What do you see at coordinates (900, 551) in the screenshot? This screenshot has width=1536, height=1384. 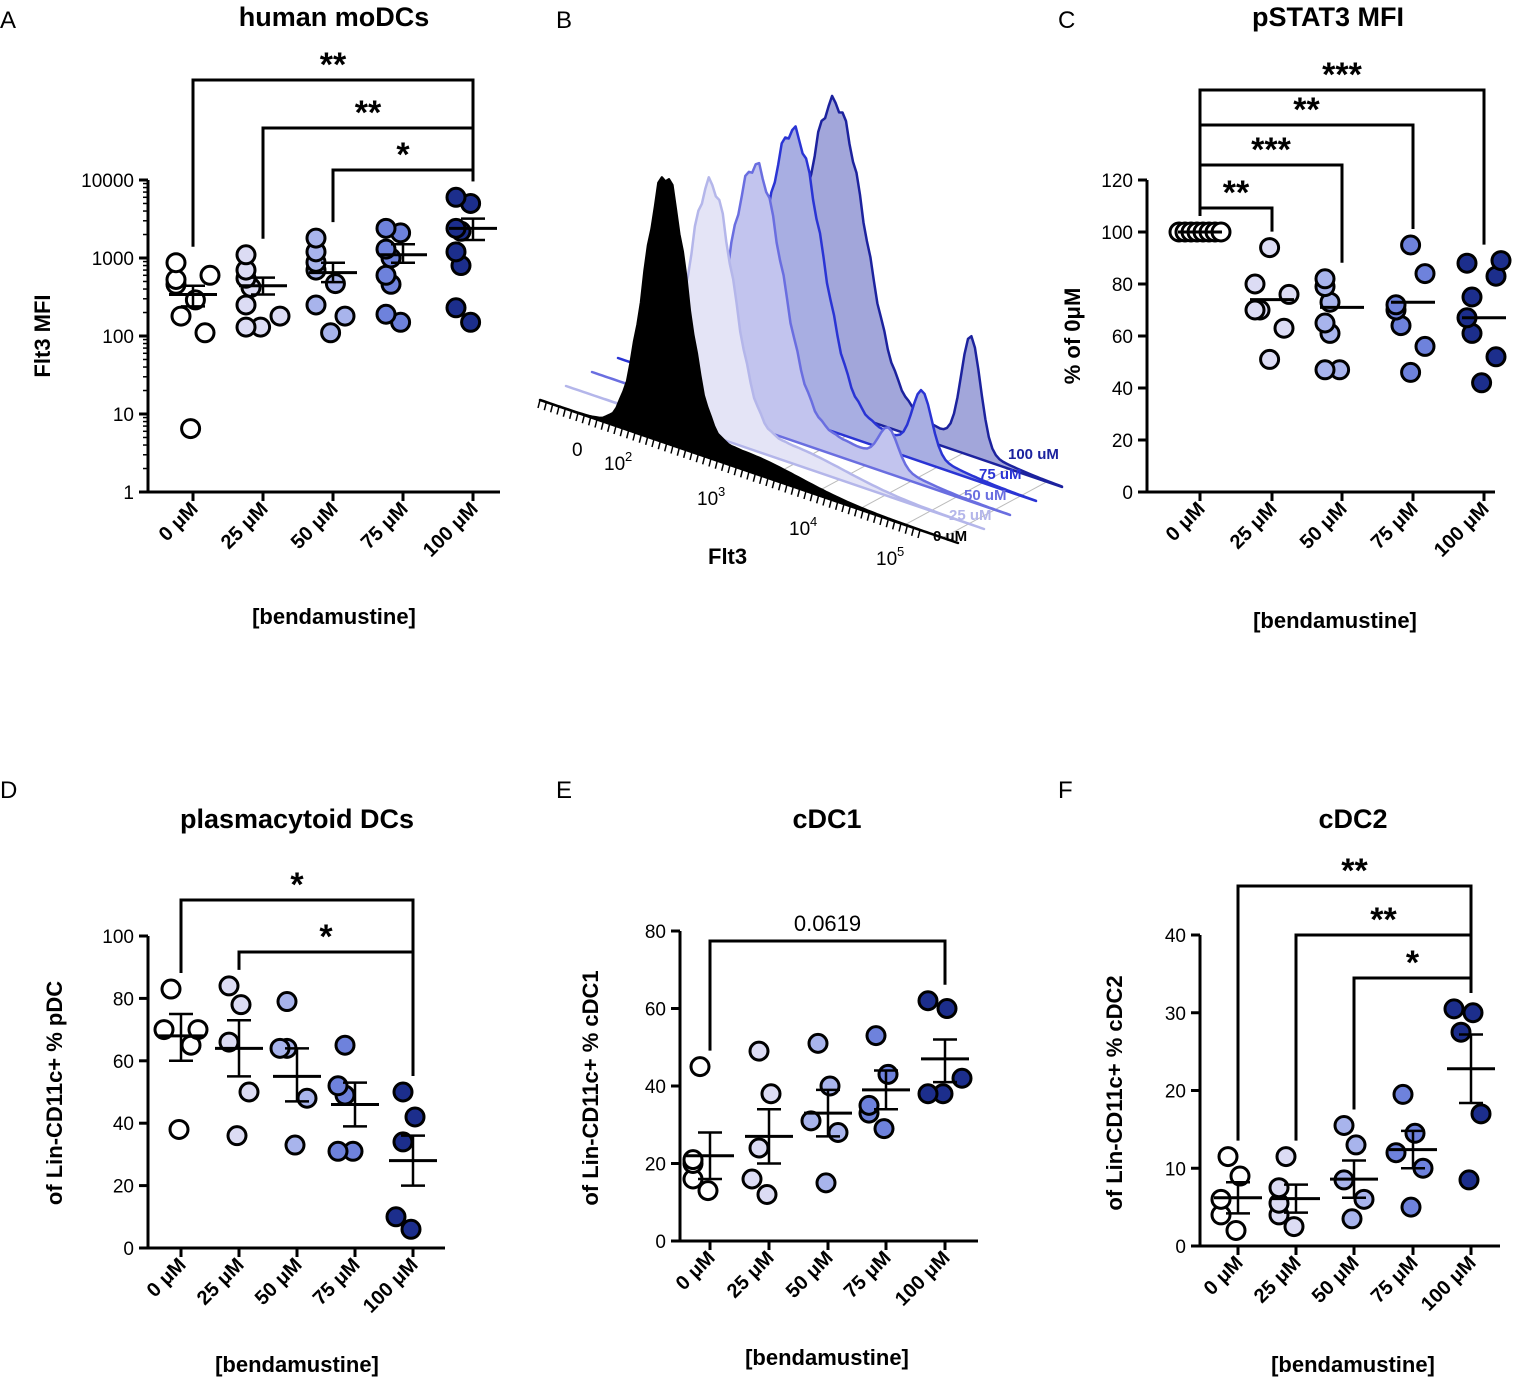 I see `x-tick-exponent: 5` at bounding box center [900, 551].